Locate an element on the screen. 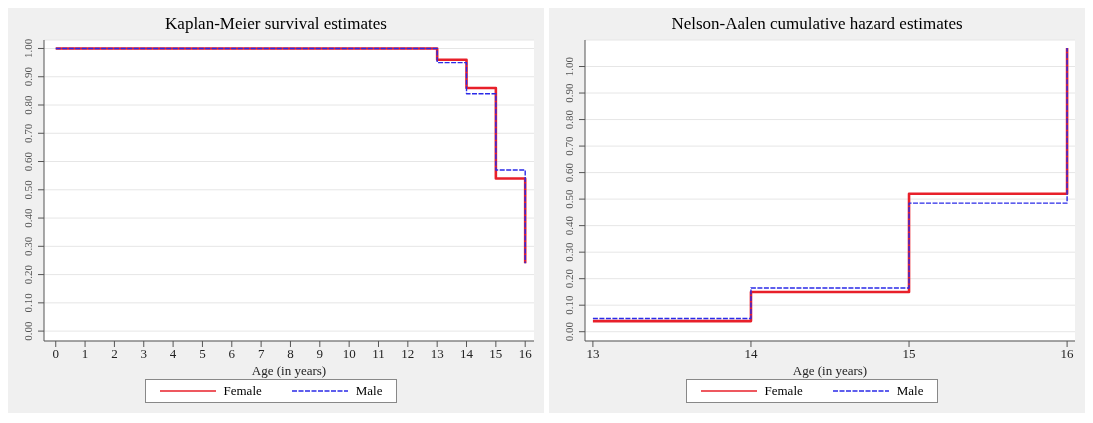 Image resolution: width=1093 pixels, height=423 pixels. x-tick-label: 8 is located at coordinates (290, 354).